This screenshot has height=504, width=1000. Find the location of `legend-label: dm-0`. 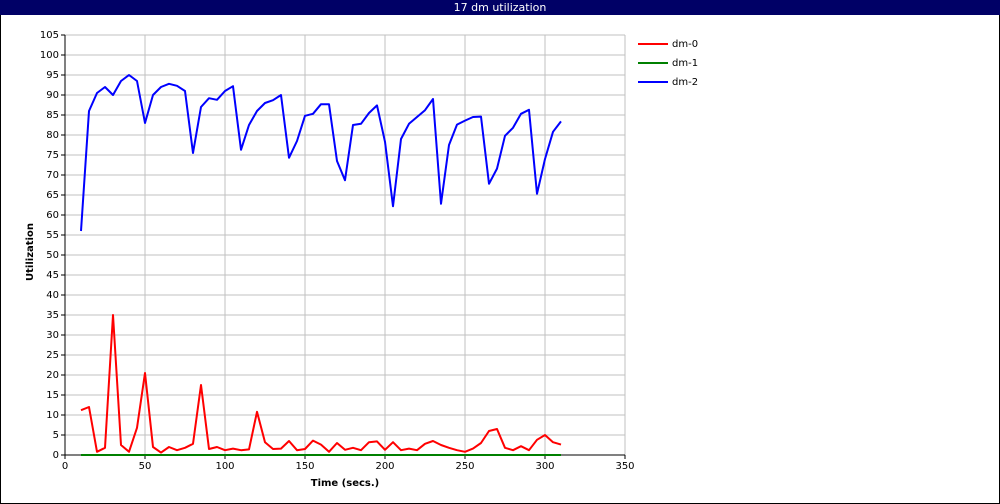

legend-label: dm-0 is located at coordinates (685, 44).